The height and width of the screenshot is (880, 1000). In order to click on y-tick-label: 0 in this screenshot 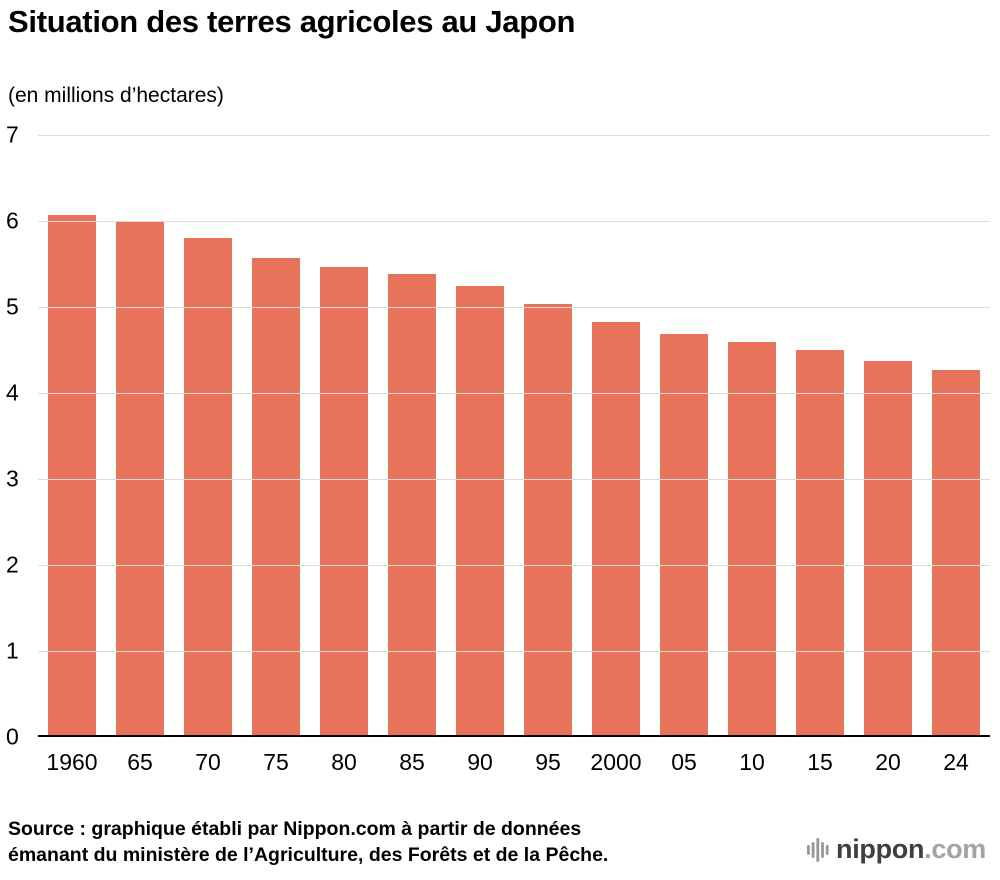, I will do `click(12, 736)`.